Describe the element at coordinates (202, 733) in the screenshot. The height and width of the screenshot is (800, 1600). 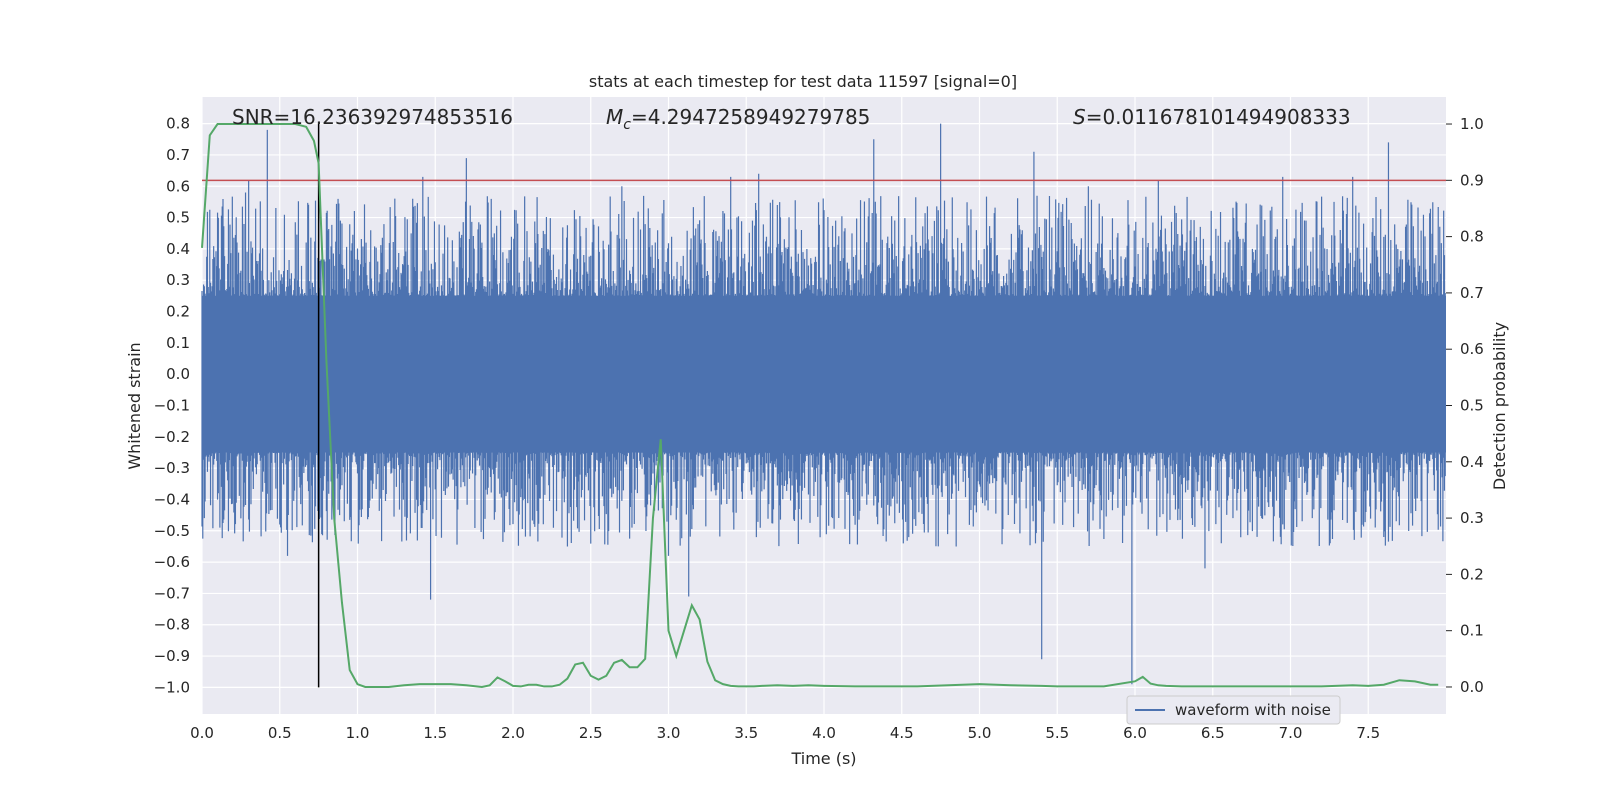
I see `x-tick-label: 0.0` at that location.